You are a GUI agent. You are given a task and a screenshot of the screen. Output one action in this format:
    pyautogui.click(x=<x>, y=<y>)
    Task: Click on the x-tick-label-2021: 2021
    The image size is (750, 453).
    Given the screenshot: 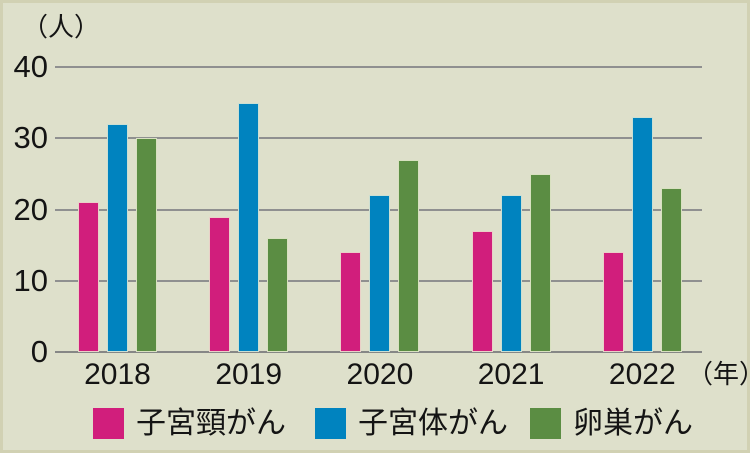 What is the action you would take?
    pyautogui.click(x=511, y=374)
    